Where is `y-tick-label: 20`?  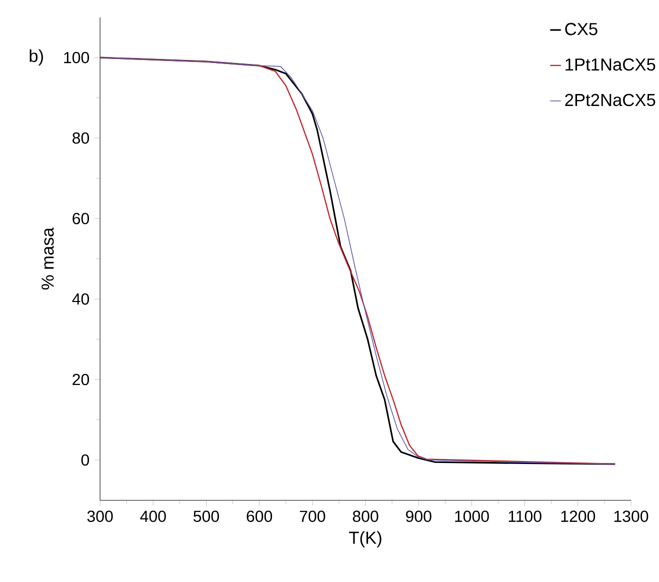
y-tick-label: 20 is located at coordinates (81, 380).